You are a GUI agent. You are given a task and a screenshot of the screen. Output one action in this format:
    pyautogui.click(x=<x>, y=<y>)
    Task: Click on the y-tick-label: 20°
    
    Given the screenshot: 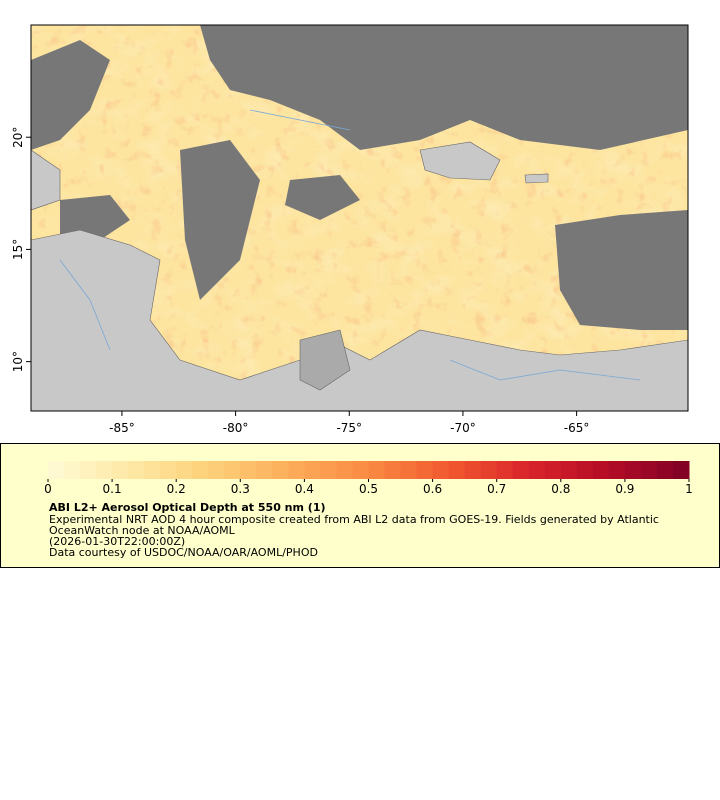 What is the action you would take?
    pyautogui.click(x=18, y=137)
    